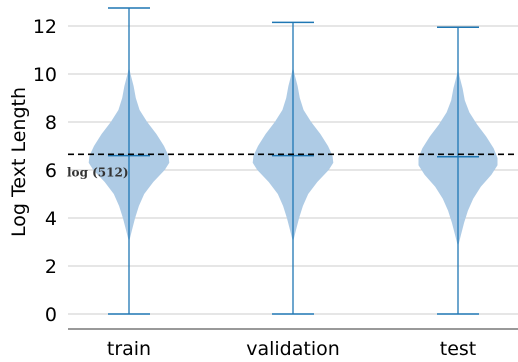  Describe the element at coordinates (51, 315) in the screenshot. I see `y-tick-label: 0` at that location.